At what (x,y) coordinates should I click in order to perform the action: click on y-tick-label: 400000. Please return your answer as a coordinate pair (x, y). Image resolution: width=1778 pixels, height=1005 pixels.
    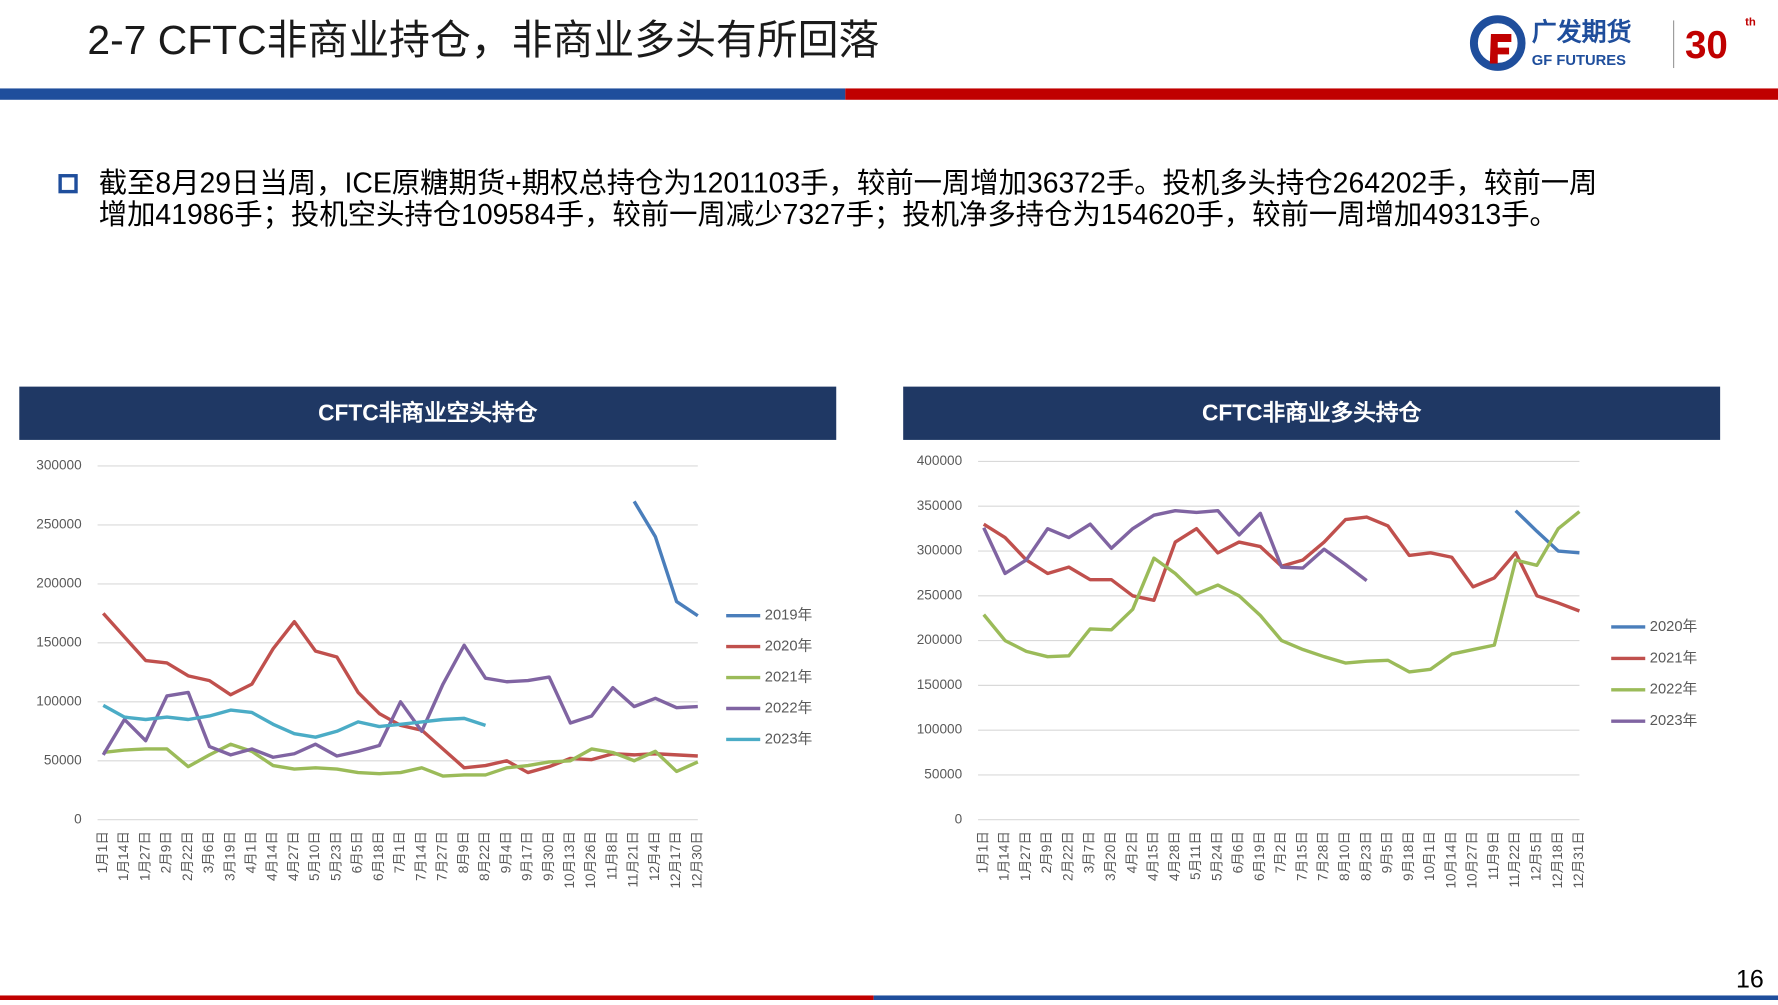
    Looking at the image, I should click on (940, 460).